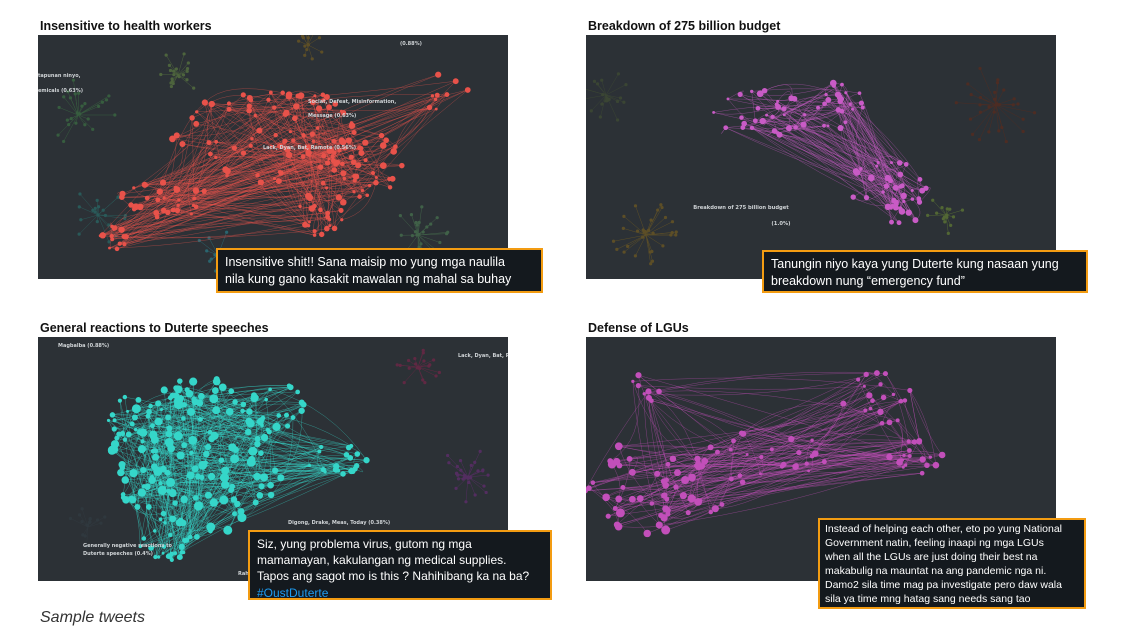 The height and width of the screenshot is (633, 1124). What do you see at coordinates (780, 224) in the screenshot?
I see `cluster-label: (1.0%)` at bounding box center [780, 224].